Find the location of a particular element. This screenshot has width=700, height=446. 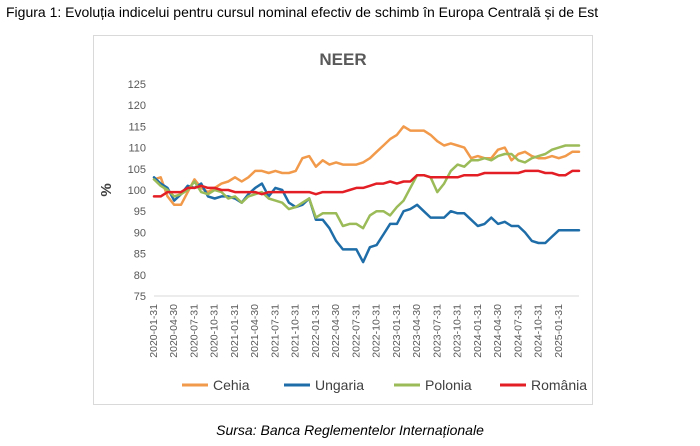

legend-label-ungaria: Ungaria is located at coordinates (339, 385).